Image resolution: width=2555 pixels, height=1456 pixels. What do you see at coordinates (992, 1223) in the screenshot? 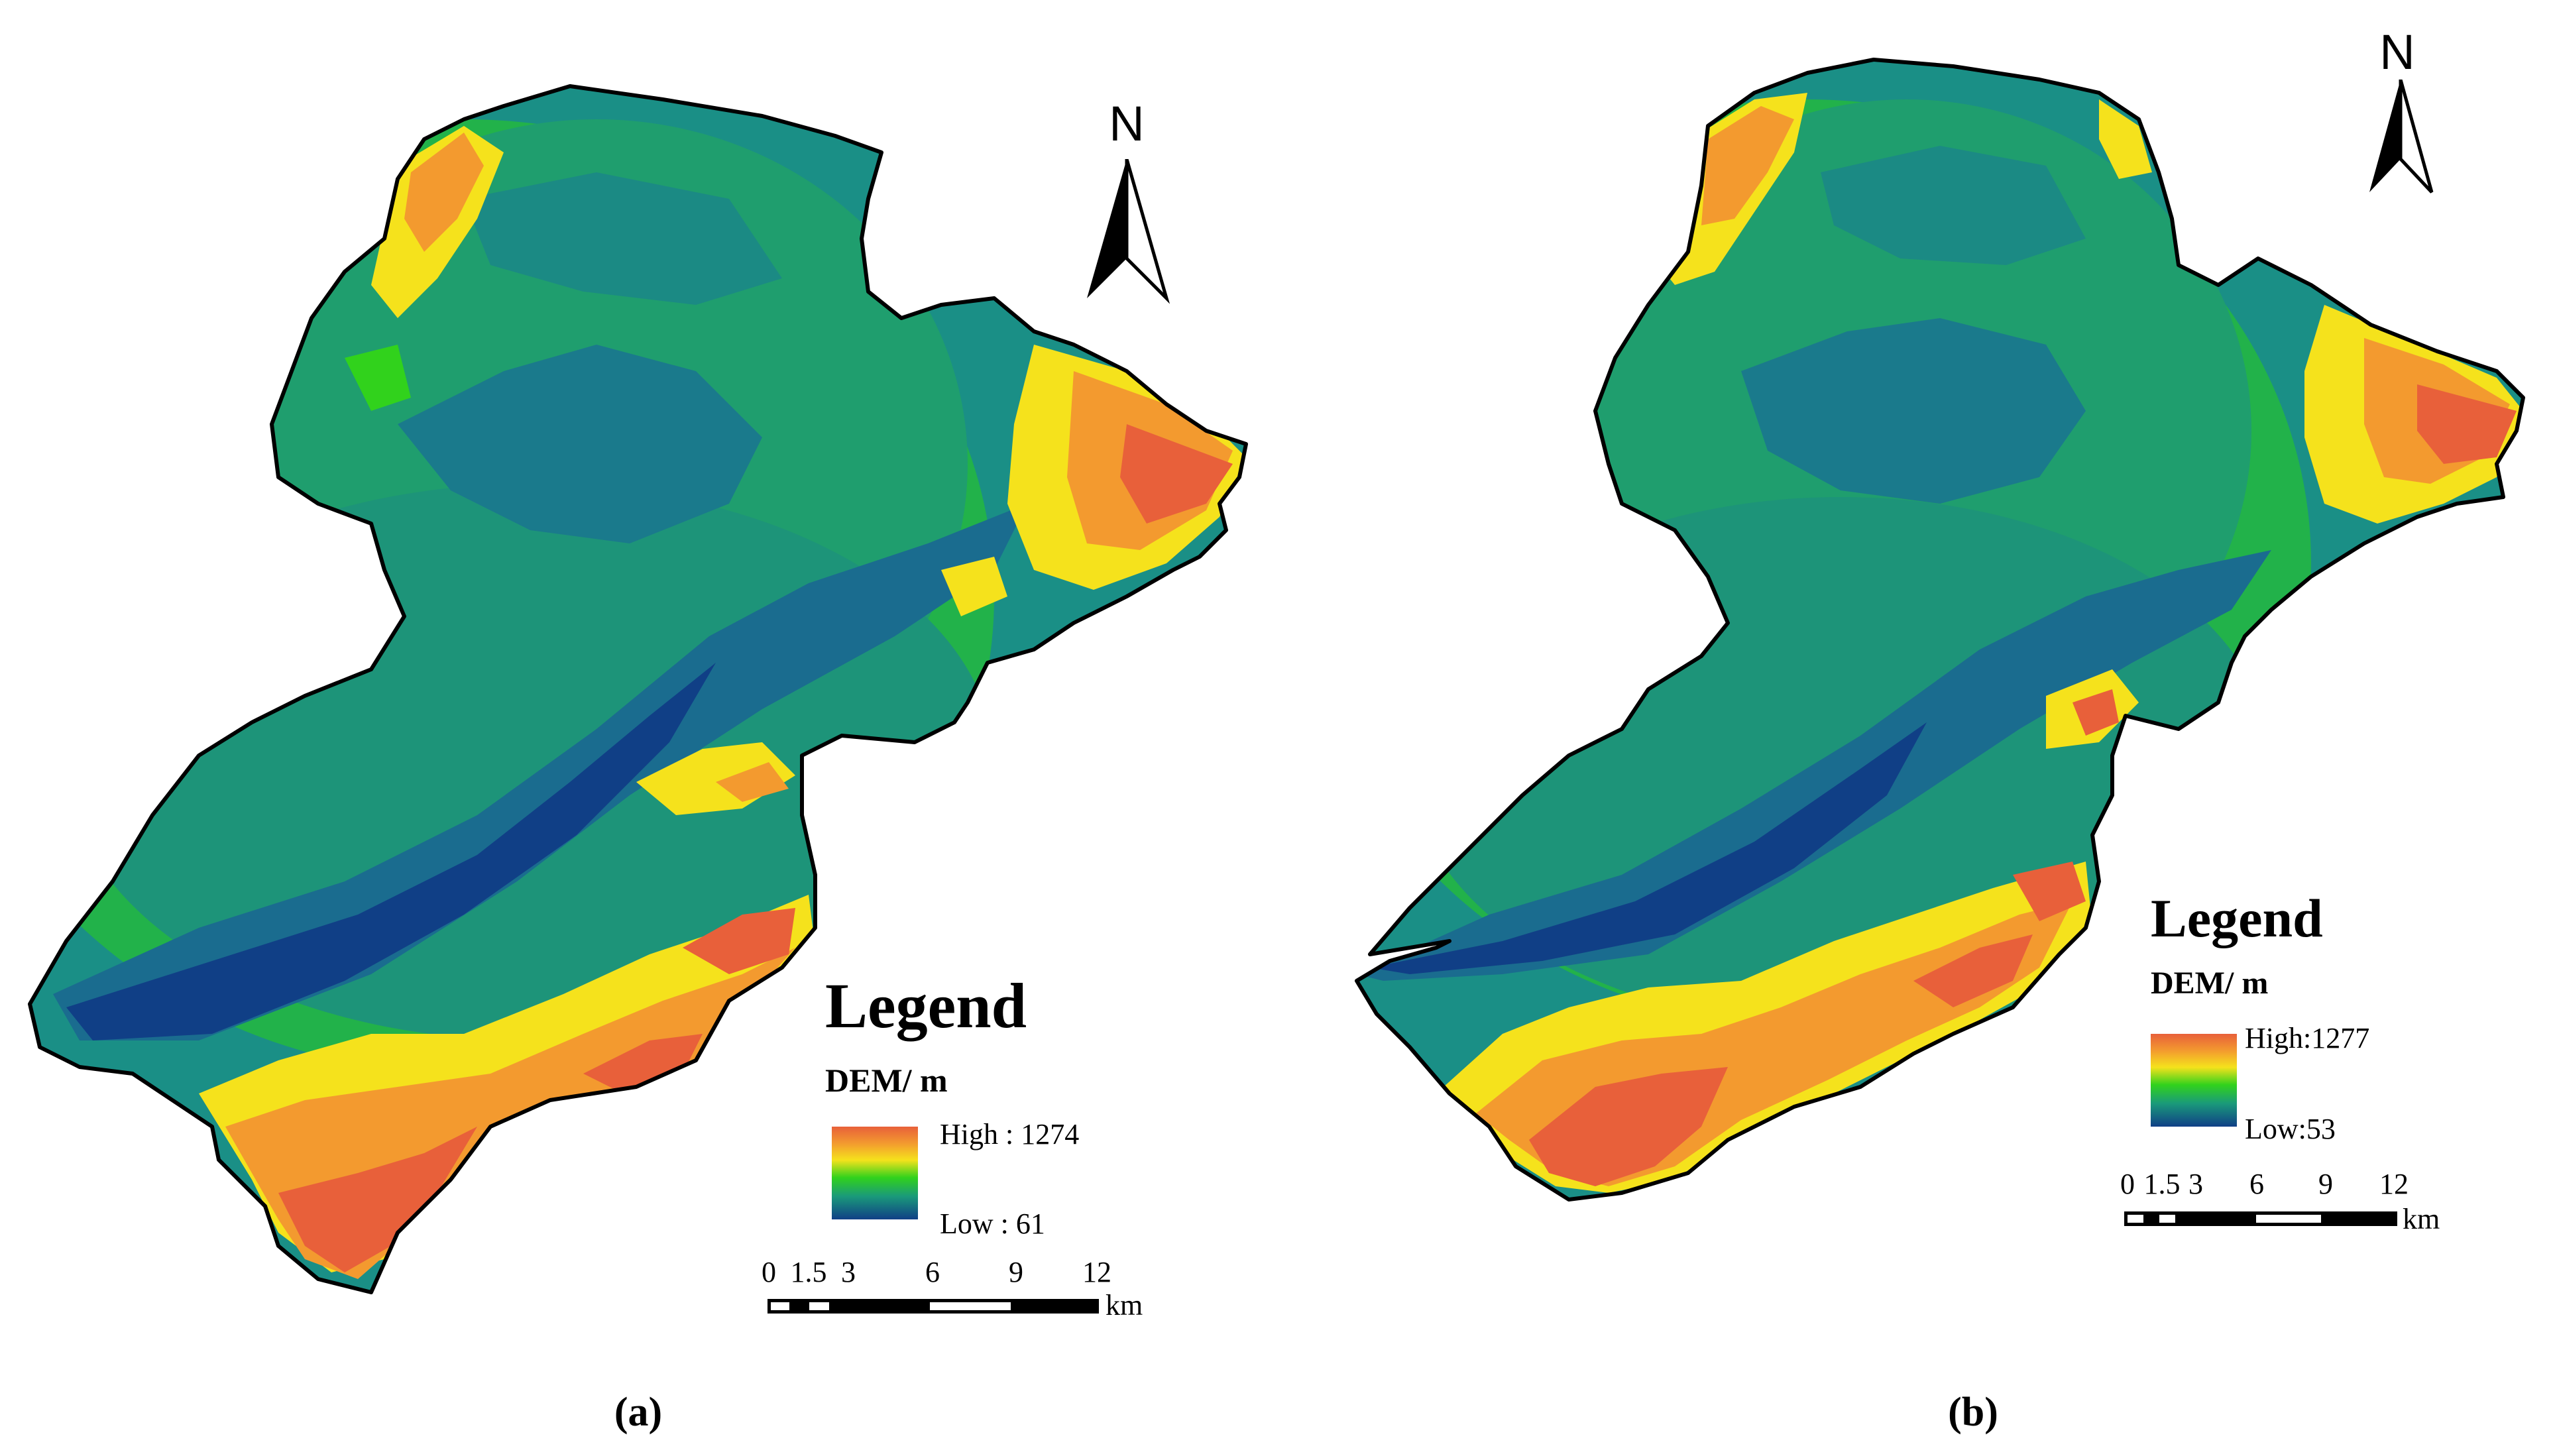
I see `legend-low-label-a: Low : 61` at bounding box center [992, 1223].